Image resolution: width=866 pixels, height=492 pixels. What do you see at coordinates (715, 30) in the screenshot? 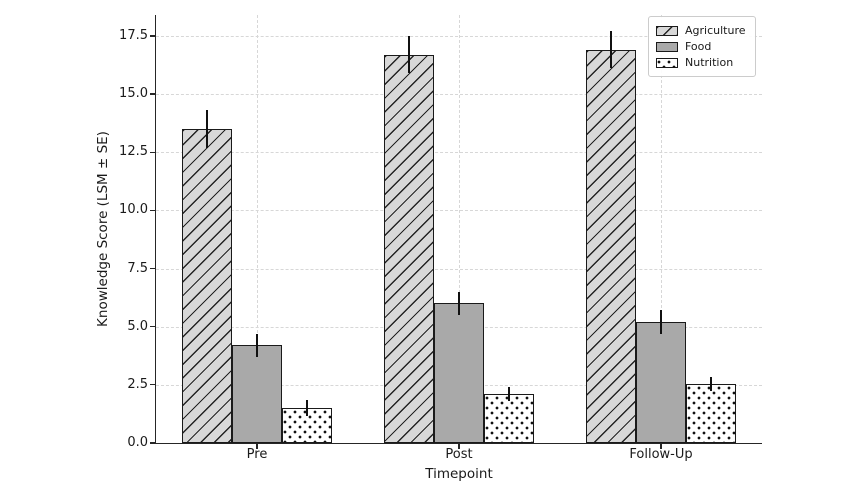
I see `legend-label: Agriculture` at bounding box center [715, 30].